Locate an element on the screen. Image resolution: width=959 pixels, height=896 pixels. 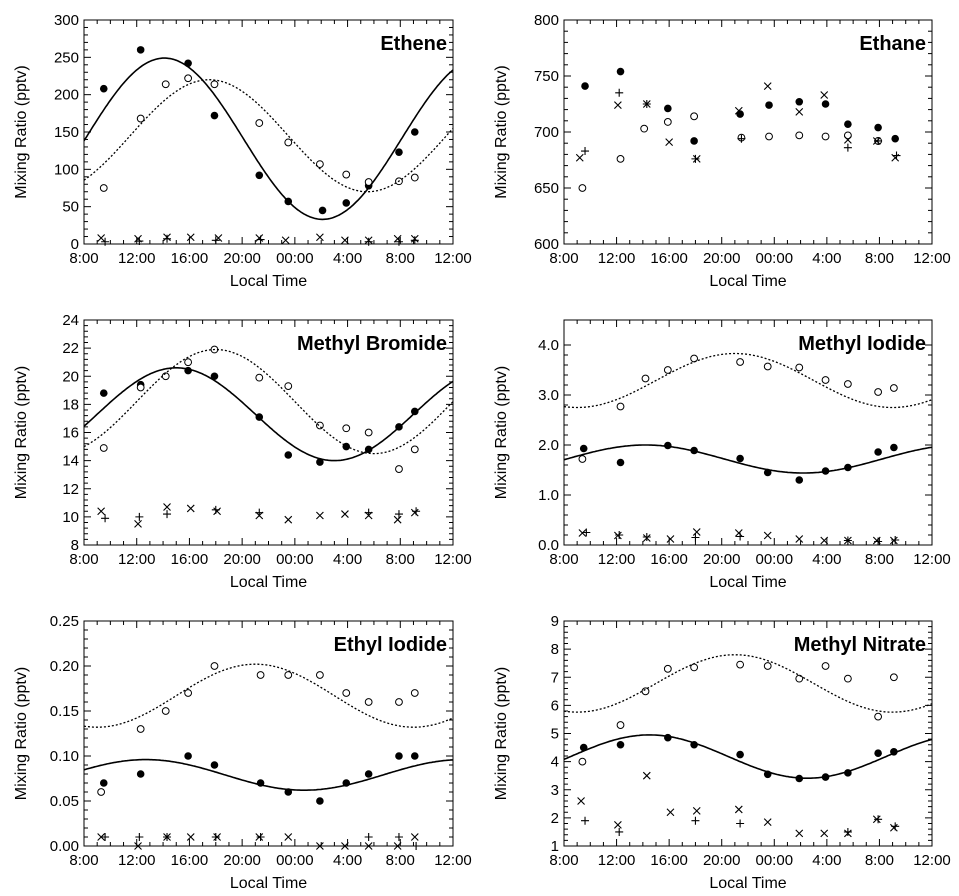
y-tick-label: 0 is located at coordinates (75, 244).